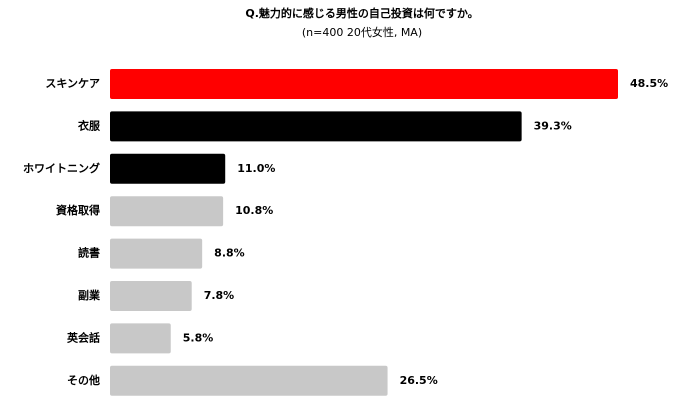 The height and width of the screenshot is (403, 684). I want to click on value-label: 8.8%, so click(229, 253).